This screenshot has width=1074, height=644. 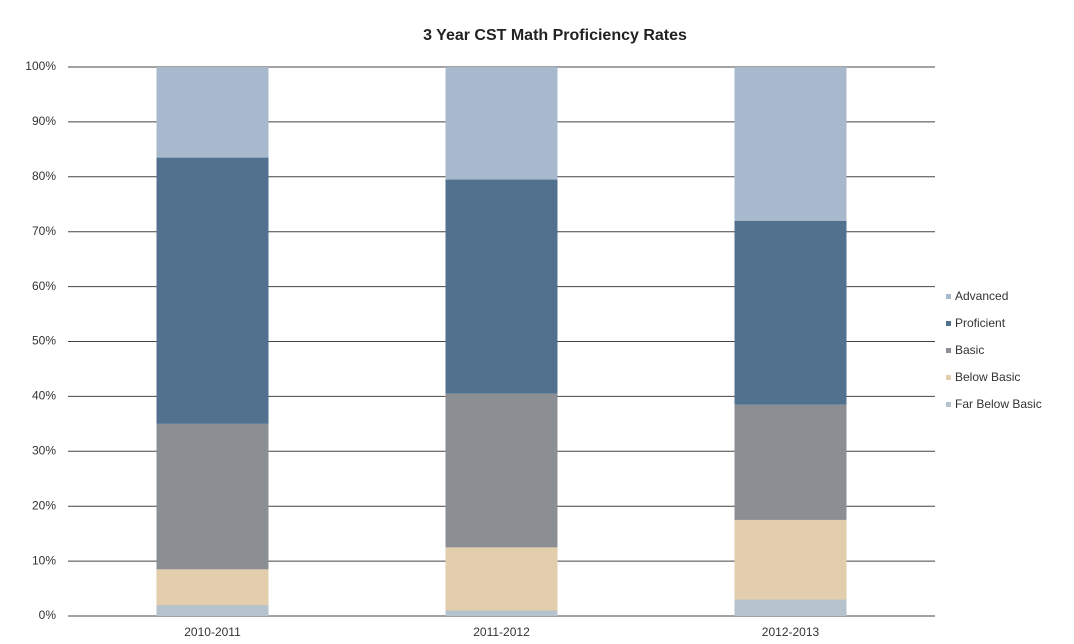 I want to click on y-tick-label: 100%, so click(x=40, y=66).